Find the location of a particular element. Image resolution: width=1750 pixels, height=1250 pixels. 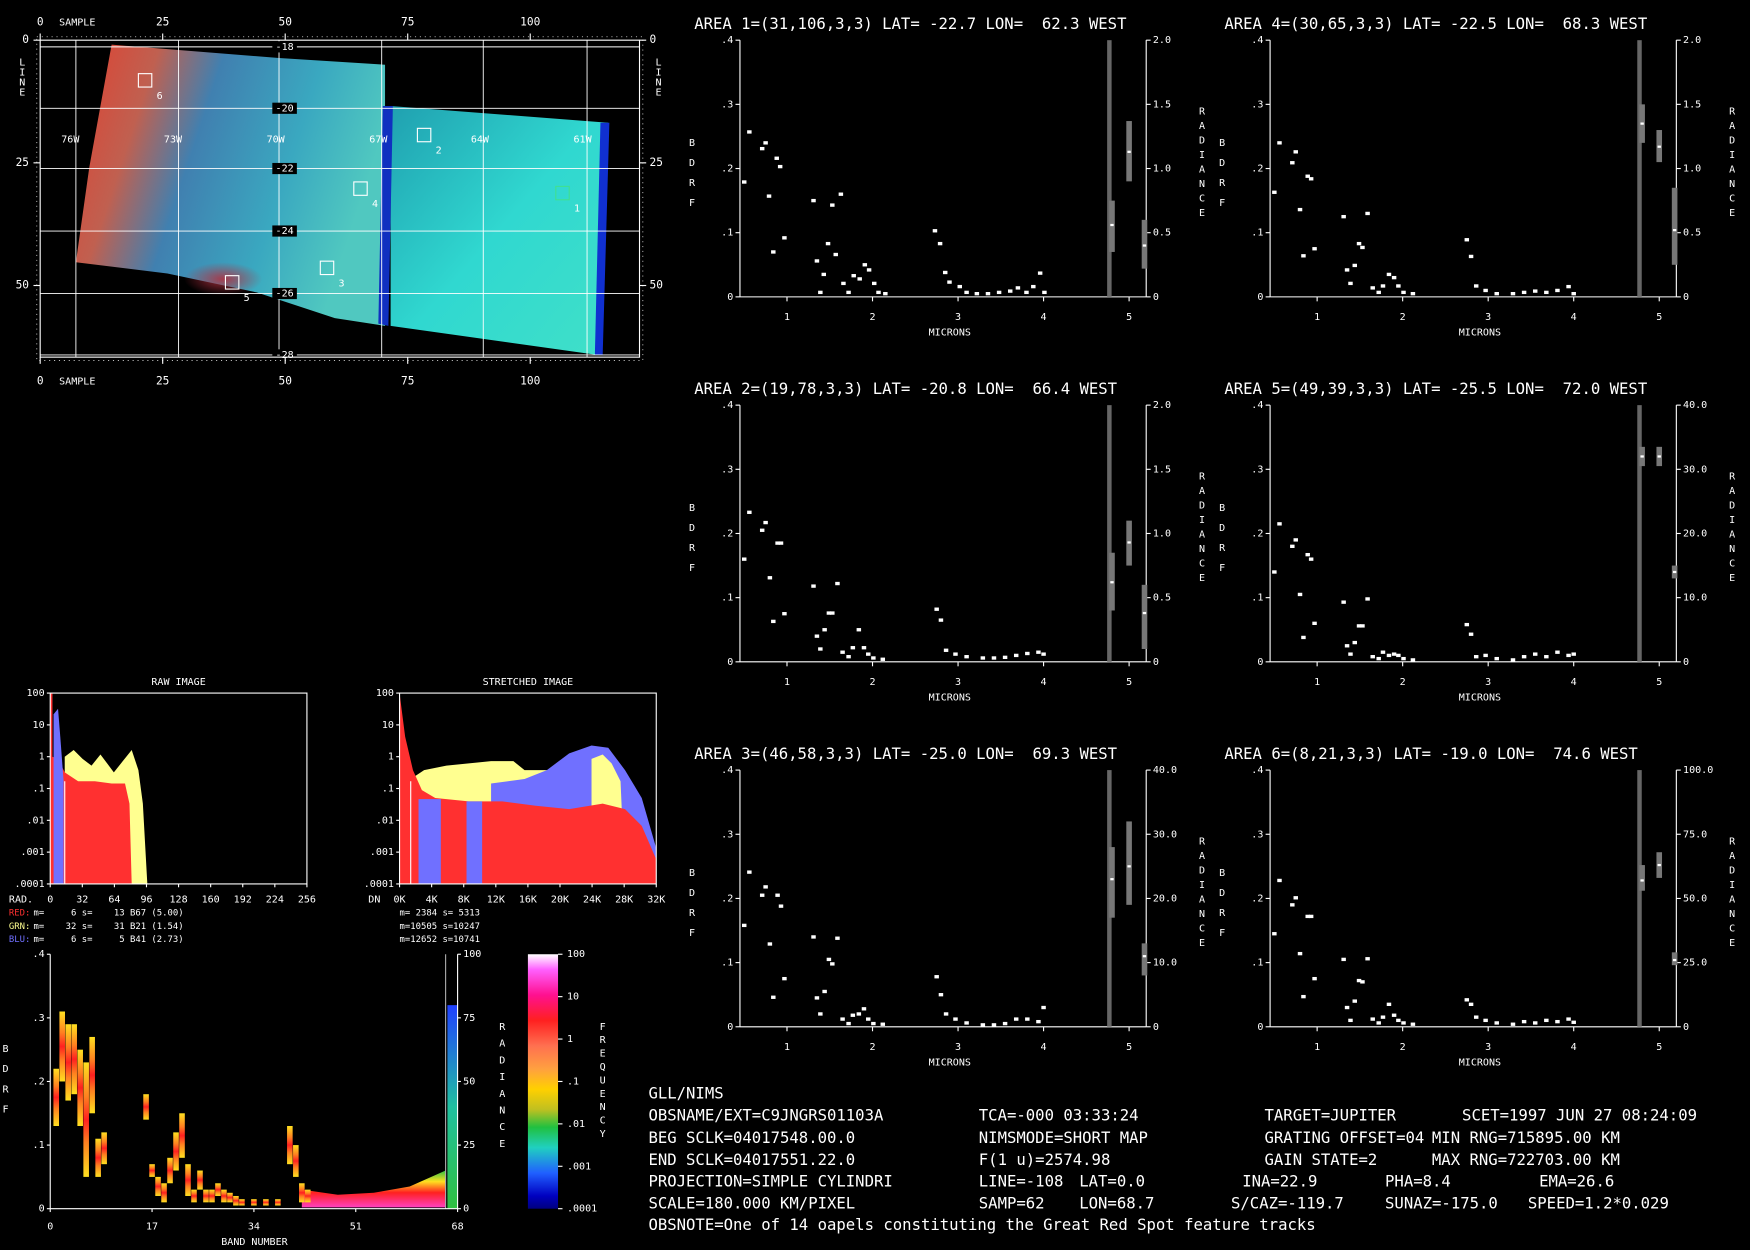

y-tick-label: .2 is located at coordinates (1257, 898).